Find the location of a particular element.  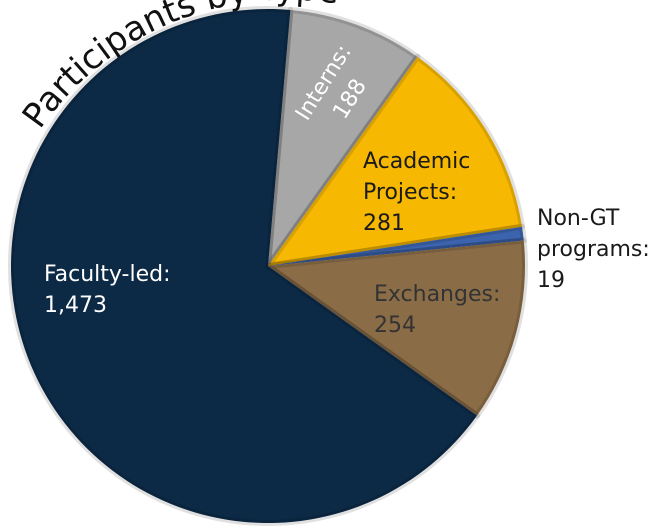

slice-label: Academic Projects: 281 is located at coordinates (428, 192).